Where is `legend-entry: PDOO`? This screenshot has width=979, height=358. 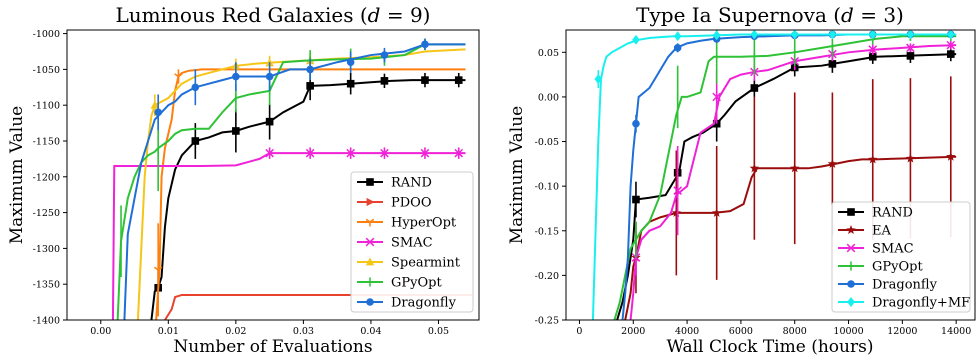
legend-entry: PDOO is located at coordinates (394, 203).